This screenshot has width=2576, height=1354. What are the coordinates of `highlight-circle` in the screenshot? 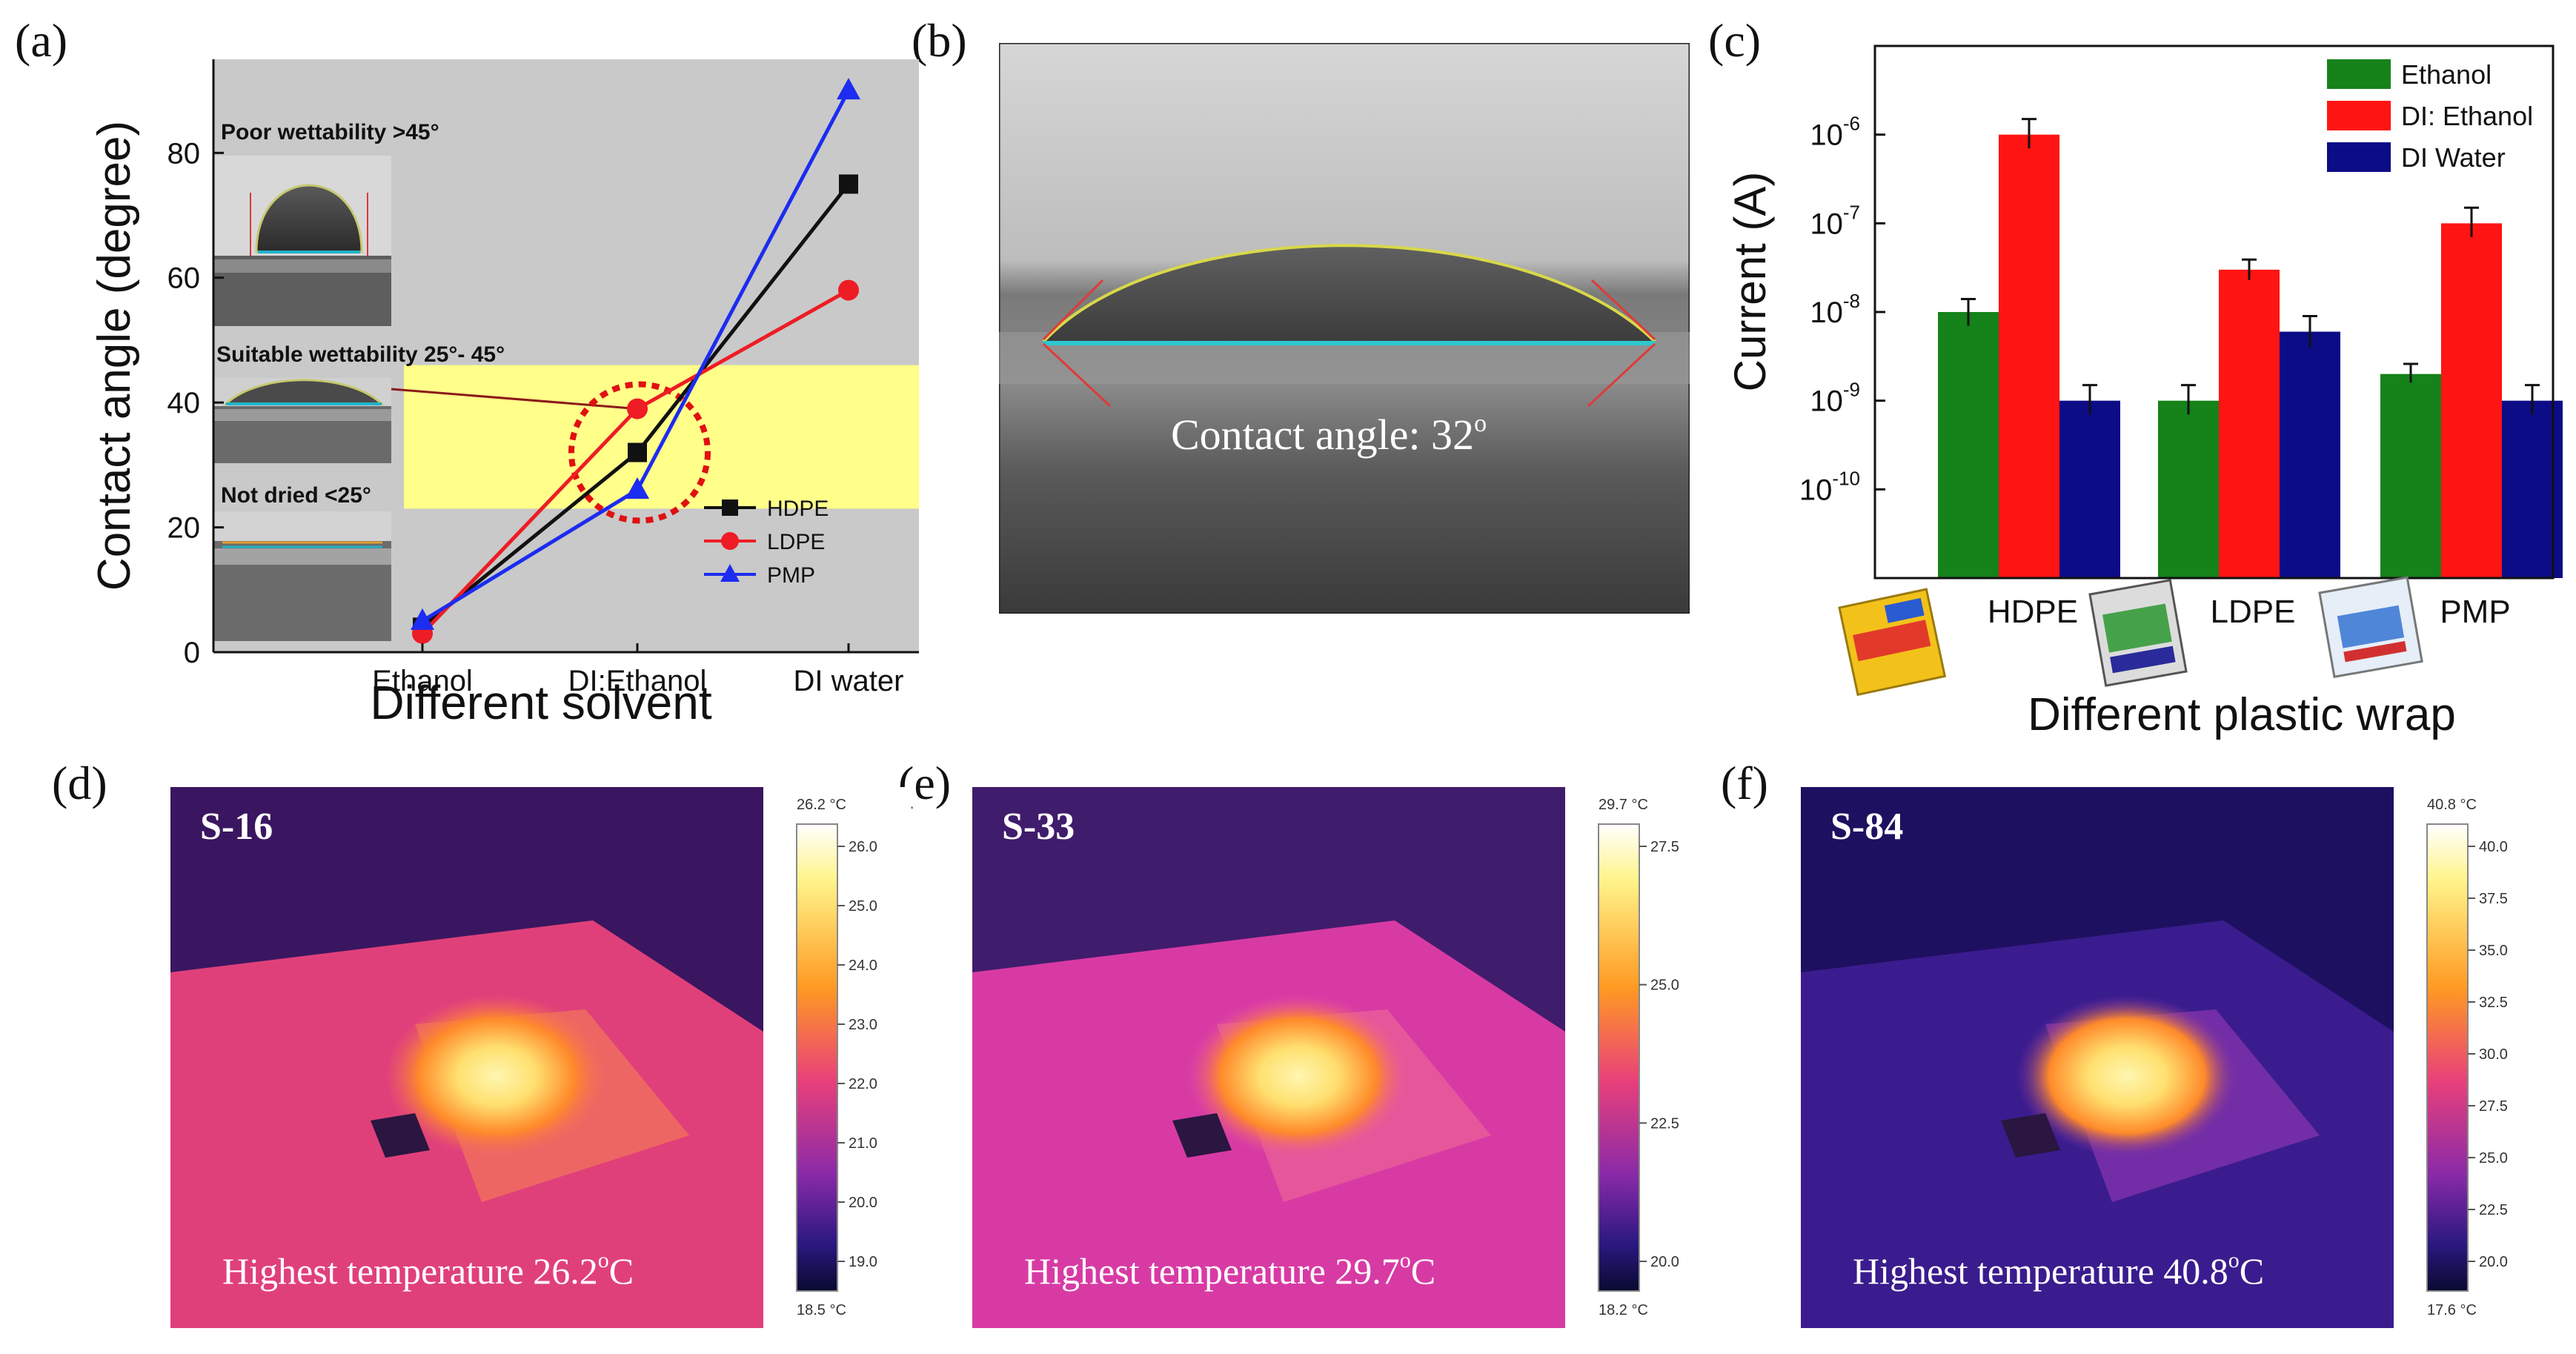 It's located at (639, 452).